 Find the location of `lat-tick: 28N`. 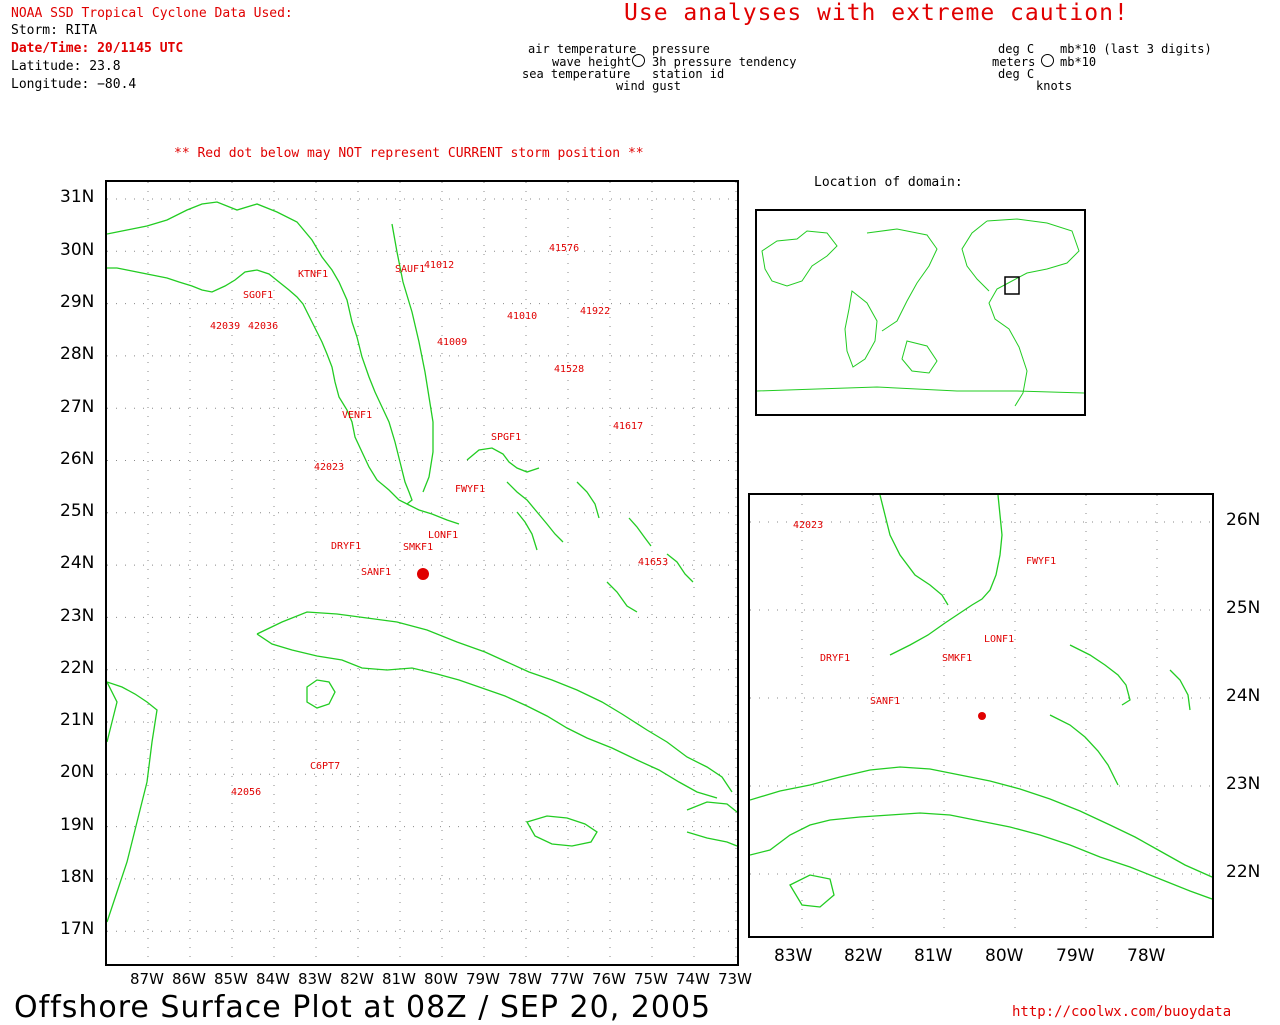

lat-tick: 28N is located at coordinates (77, 354).